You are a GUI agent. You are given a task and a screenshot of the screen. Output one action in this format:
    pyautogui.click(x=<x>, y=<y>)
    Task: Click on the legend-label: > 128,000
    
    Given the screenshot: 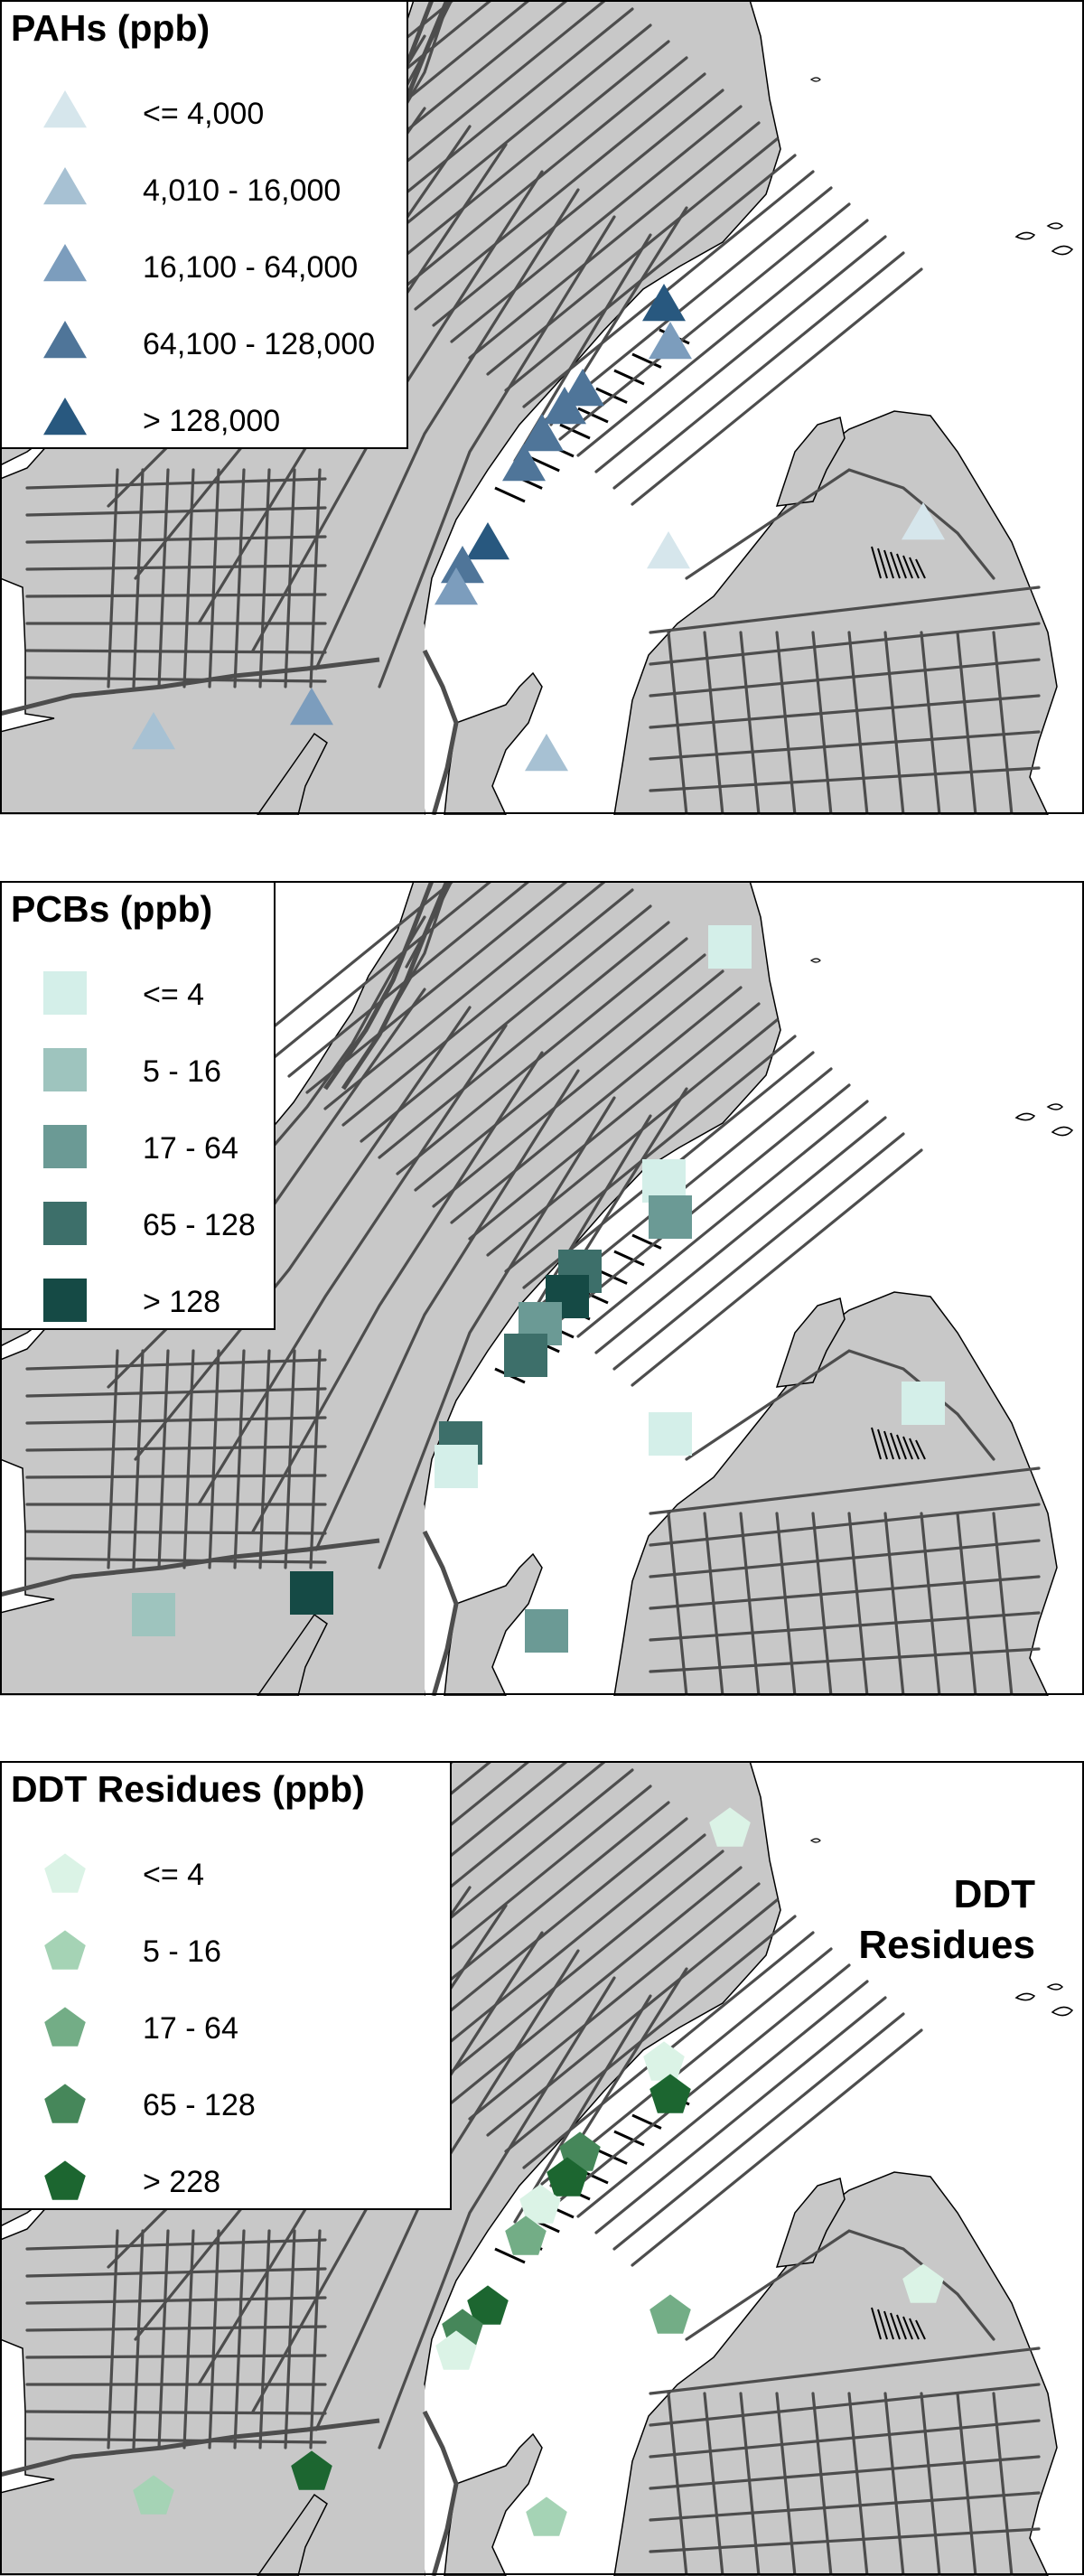 What is the action you would take?
    pyautogui.click(x=212, y=421)
    